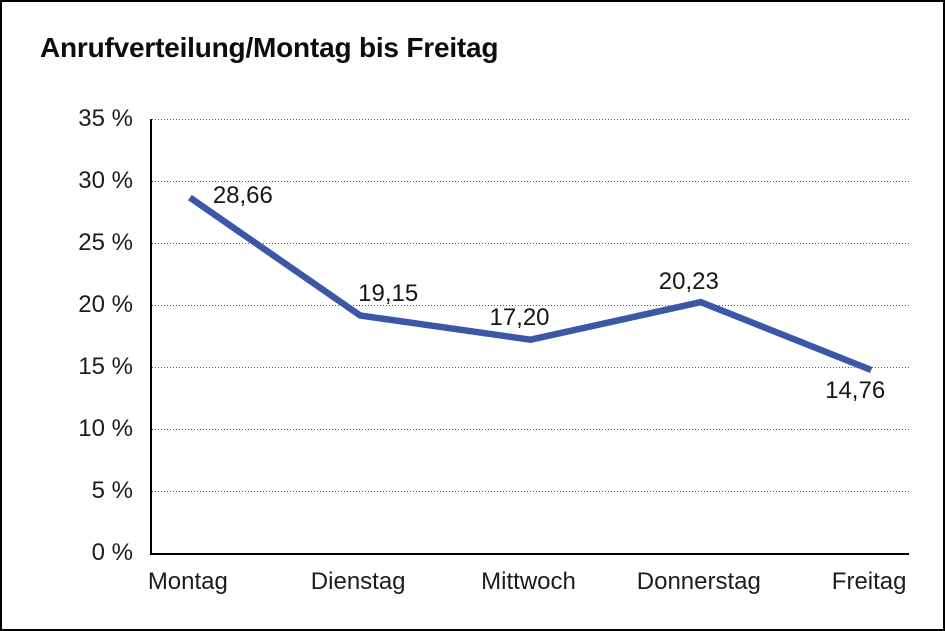  What do you see at coordinates (528, 581) in the screenshot?
I see `x-tick-label: Mittwoch` at bounding box center [528, 581].